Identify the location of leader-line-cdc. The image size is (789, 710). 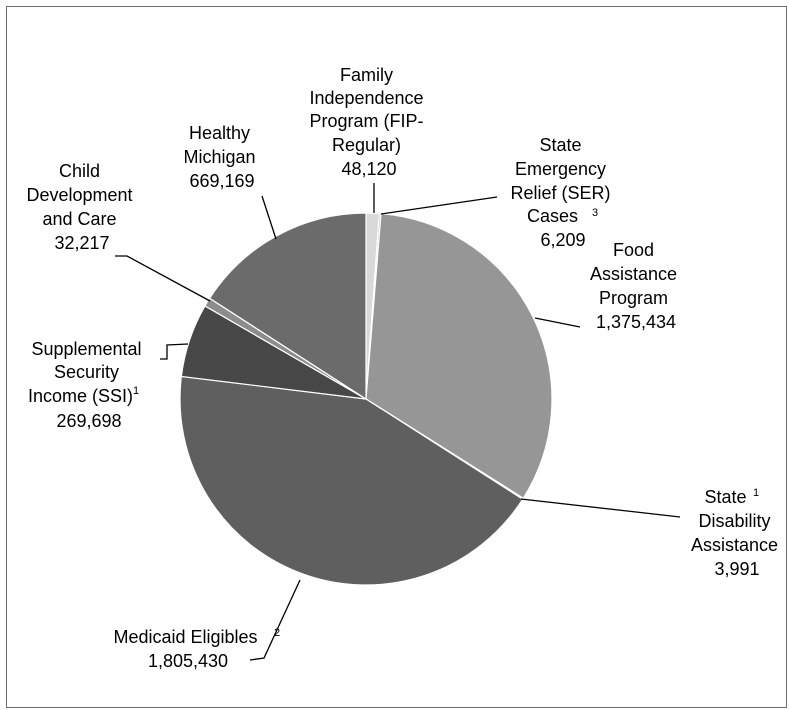
(163, 278).